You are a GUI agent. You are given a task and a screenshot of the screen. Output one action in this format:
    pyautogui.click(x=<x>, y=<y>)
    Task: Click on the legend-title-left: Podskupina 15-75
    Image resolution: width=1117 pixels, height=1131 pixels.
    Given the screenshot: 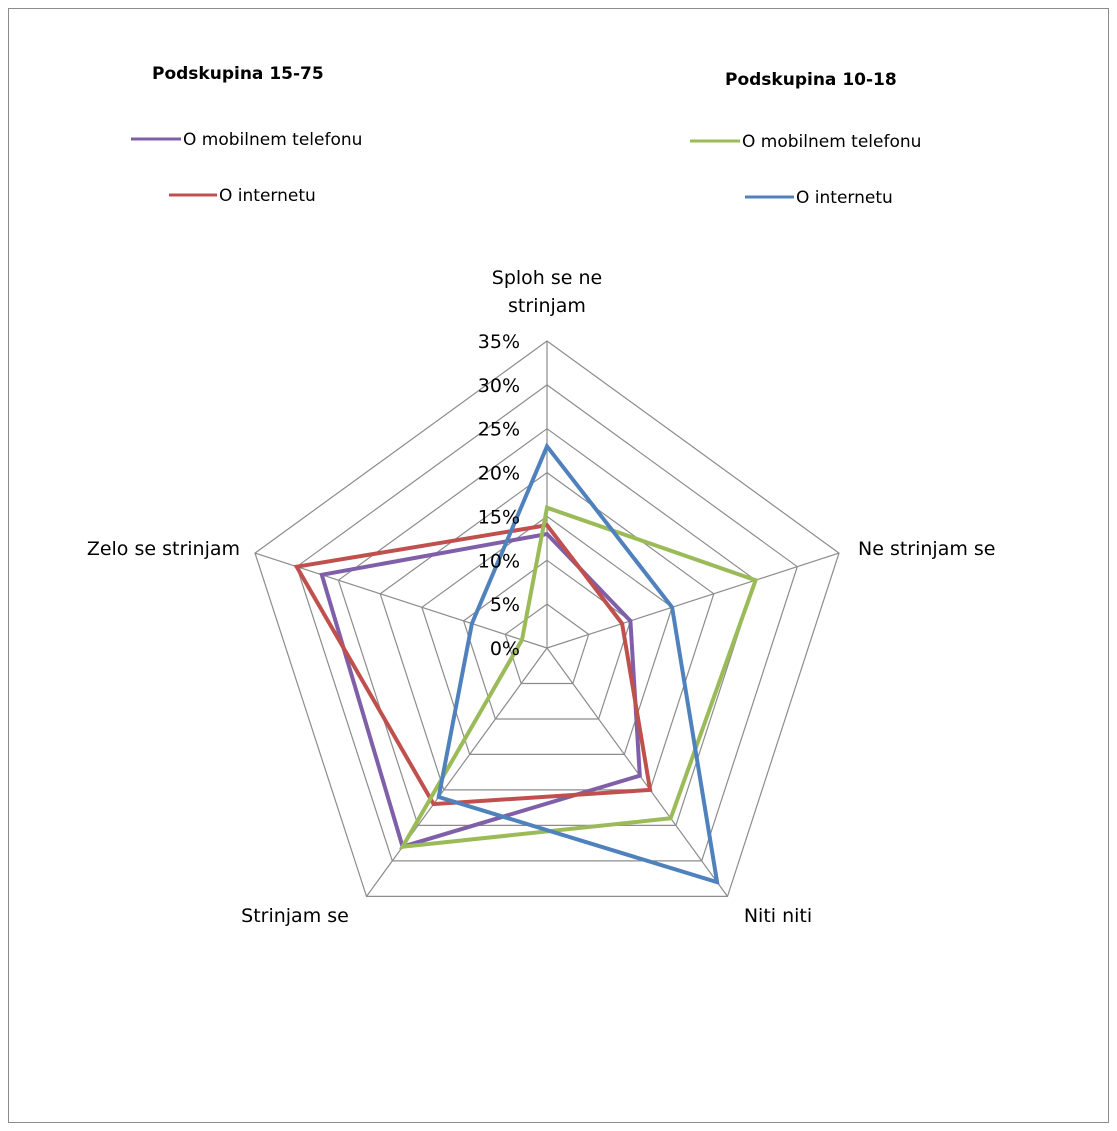 What is the action you would take?
    pyautogui.click(x=238, y=74)
    